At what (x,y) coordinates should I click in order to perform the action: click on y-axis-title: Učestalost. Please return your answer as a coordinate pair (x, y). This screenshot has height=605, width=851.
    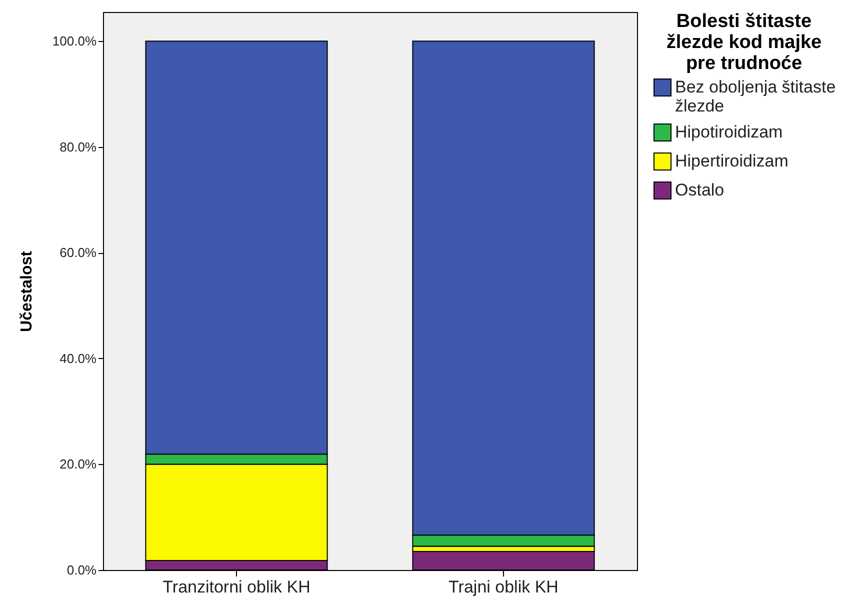
    Looking at the image, I should click on (27, 291).